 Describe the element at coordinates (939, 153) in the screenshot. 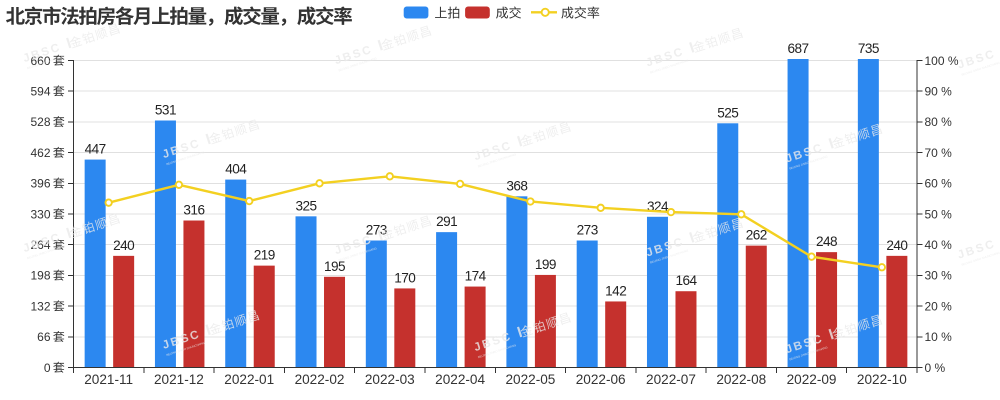

I see `svg-text: 70 %` at that location.